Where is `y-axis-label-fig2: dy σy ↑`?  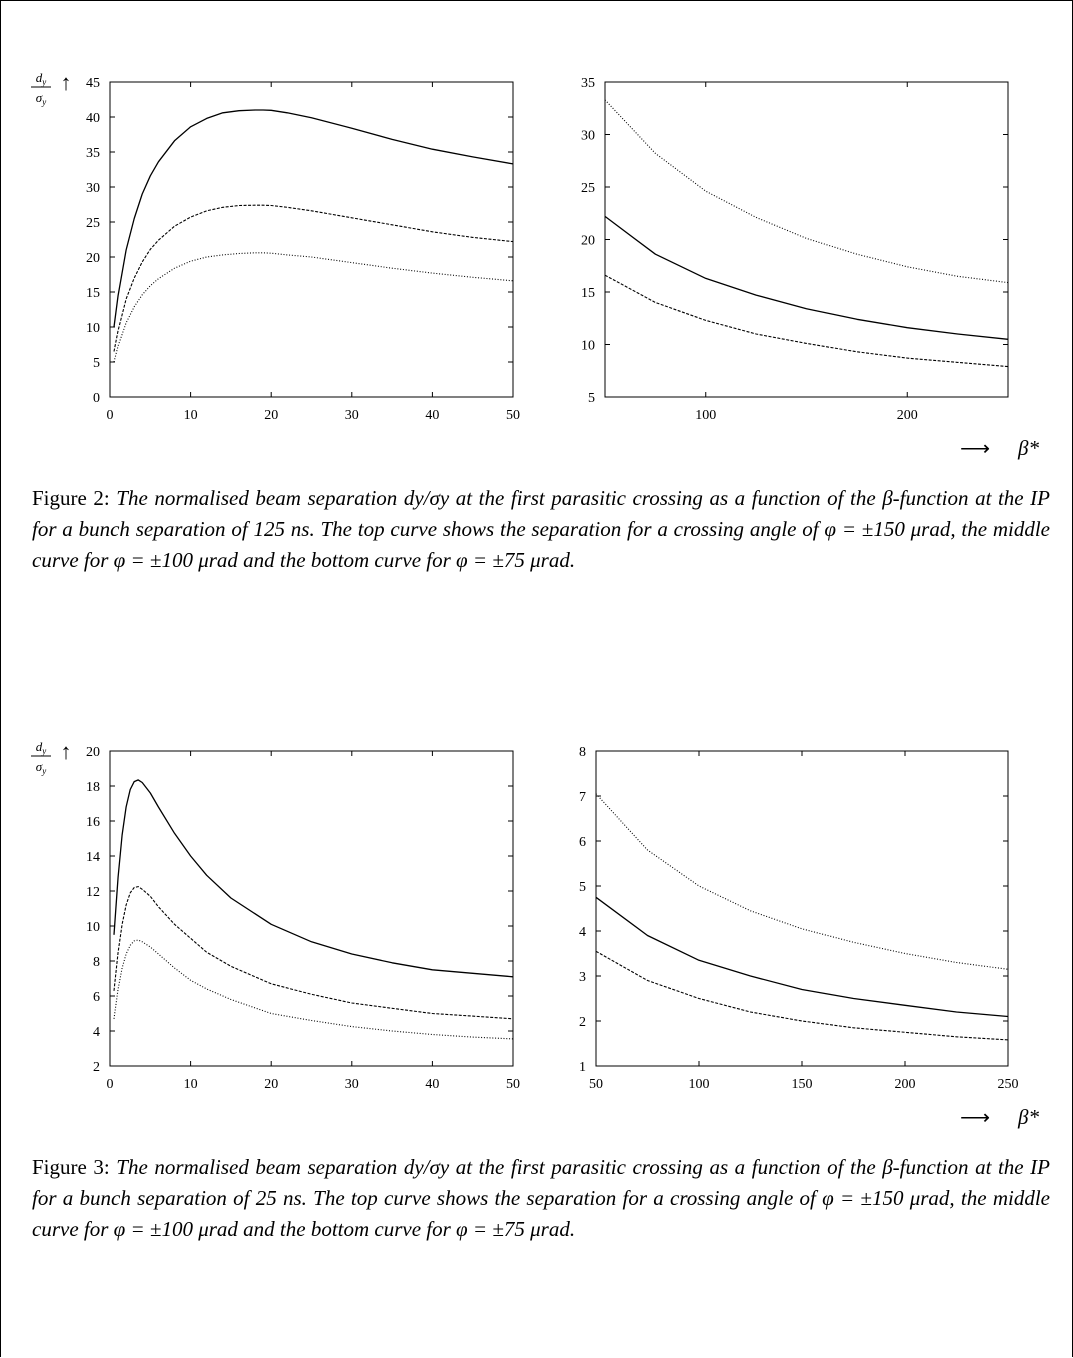 y-axis-label-fig2: dy σy ↑ is located at coordinates (51, 88).